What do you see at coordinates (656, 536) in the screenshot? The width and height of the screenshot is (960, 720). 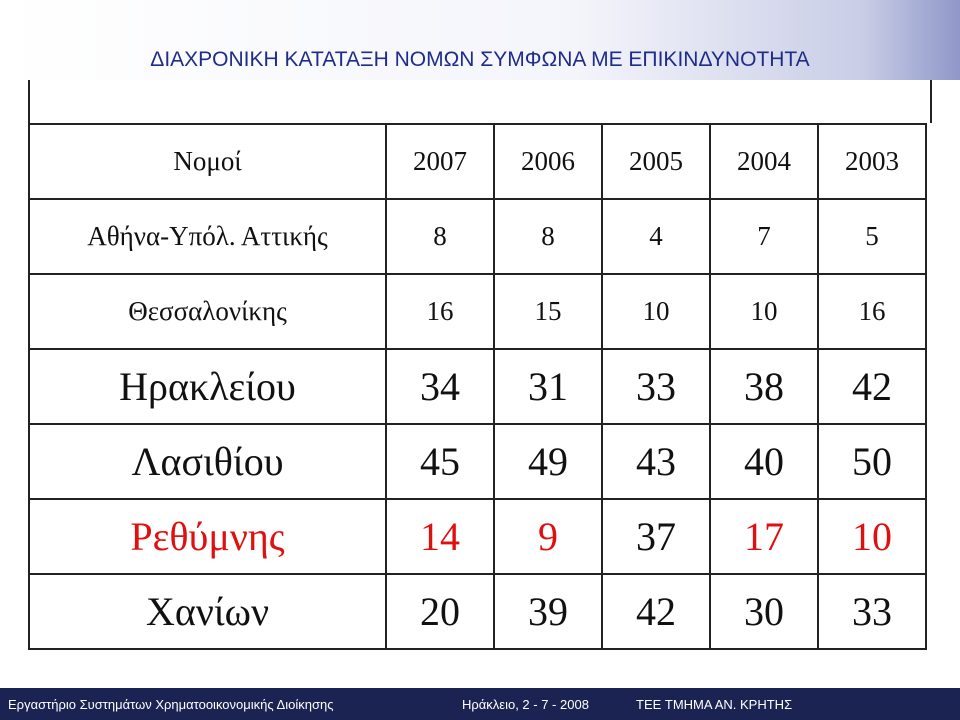 I see `rank: 37` at bounding box center [656, 536].